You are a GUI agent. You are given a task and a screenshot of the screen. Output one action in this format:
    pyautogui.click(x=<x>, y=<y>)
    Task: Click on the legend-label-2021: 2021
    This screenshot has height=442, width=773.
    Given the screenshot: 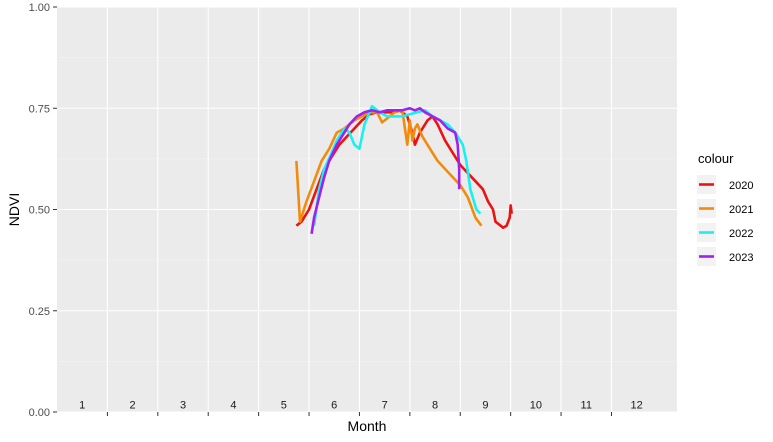 What is the action you would take?
    pyautogui.click(x=741, y=210)
    